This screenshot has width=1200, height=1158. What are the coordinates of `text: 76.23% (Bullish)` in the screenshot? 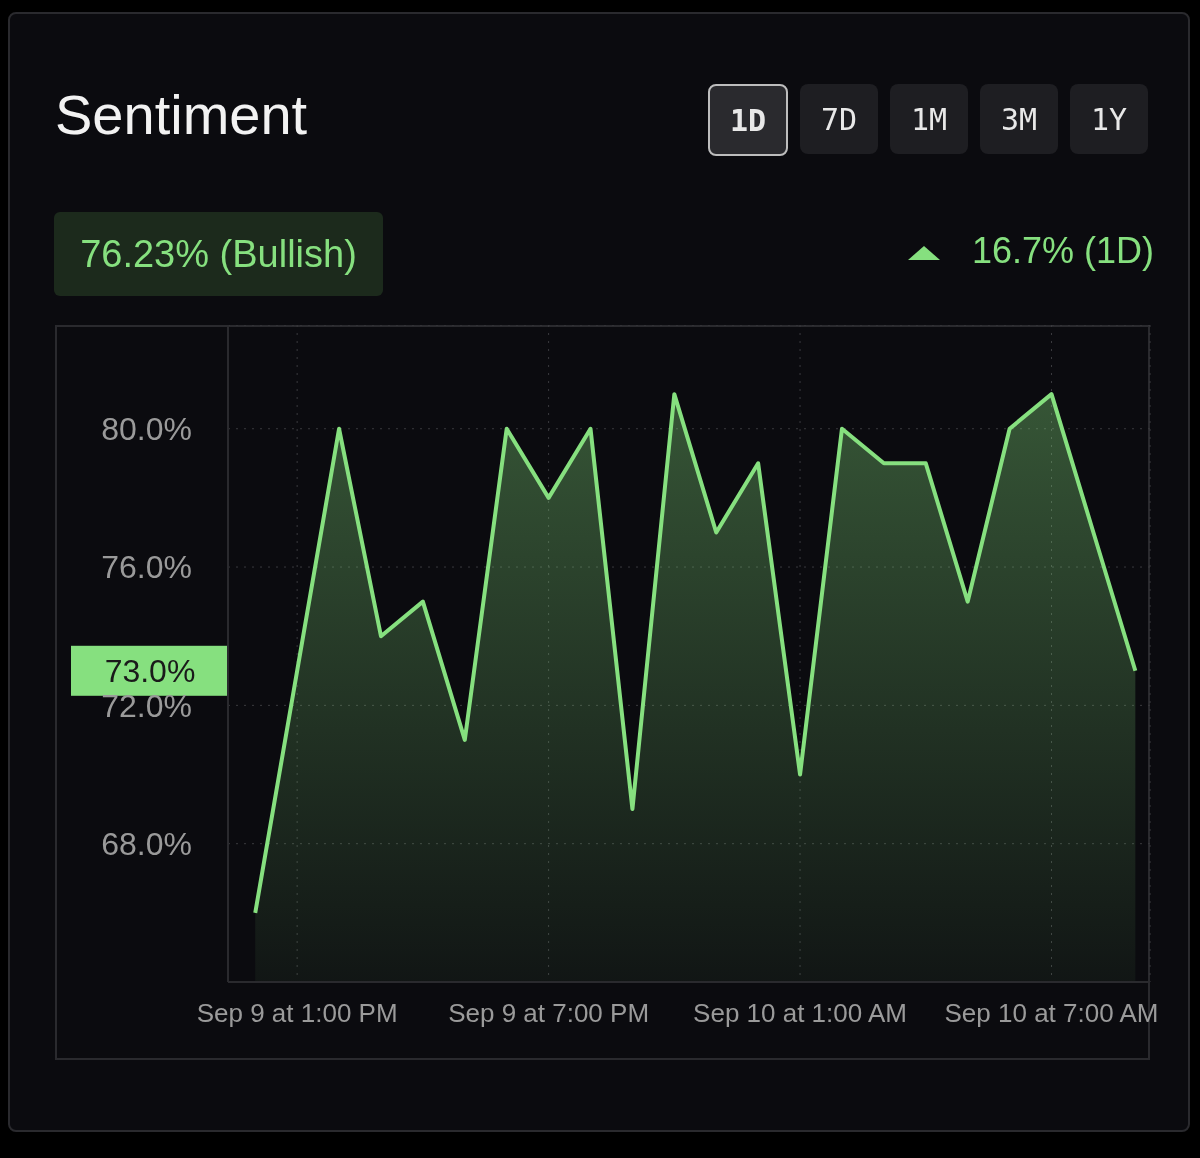 It's located at (218, 254).